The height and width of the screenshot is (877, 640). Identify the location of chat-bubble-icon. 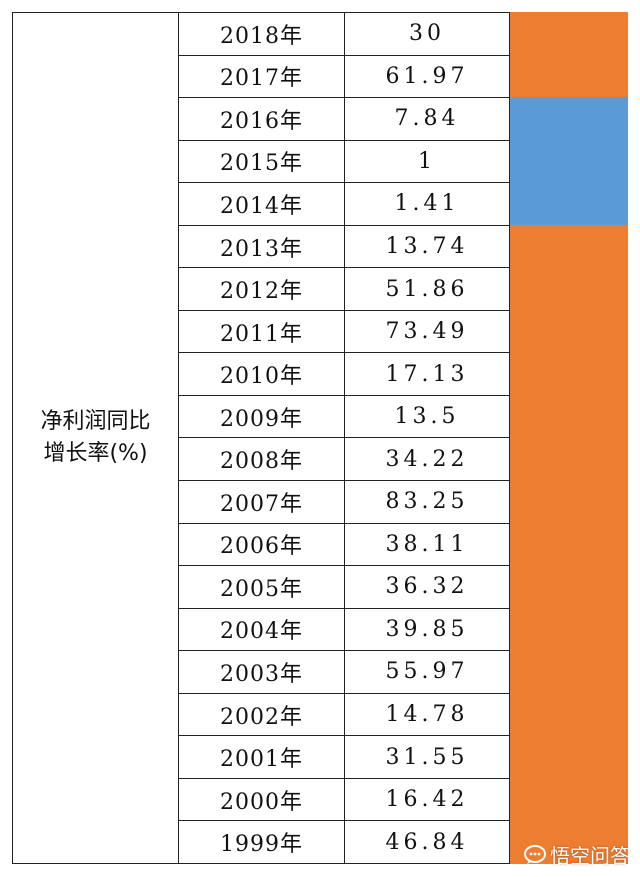
(535, 854).